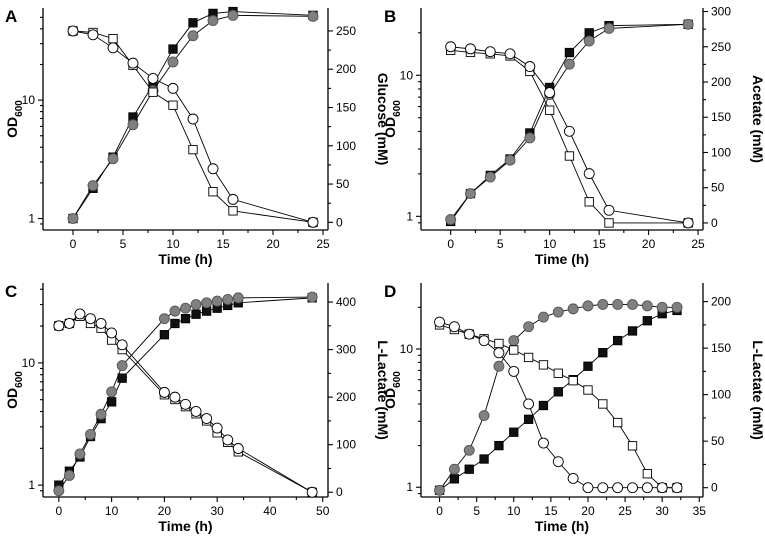  I want to click on x-tick-label: 15, so click(599, 244).